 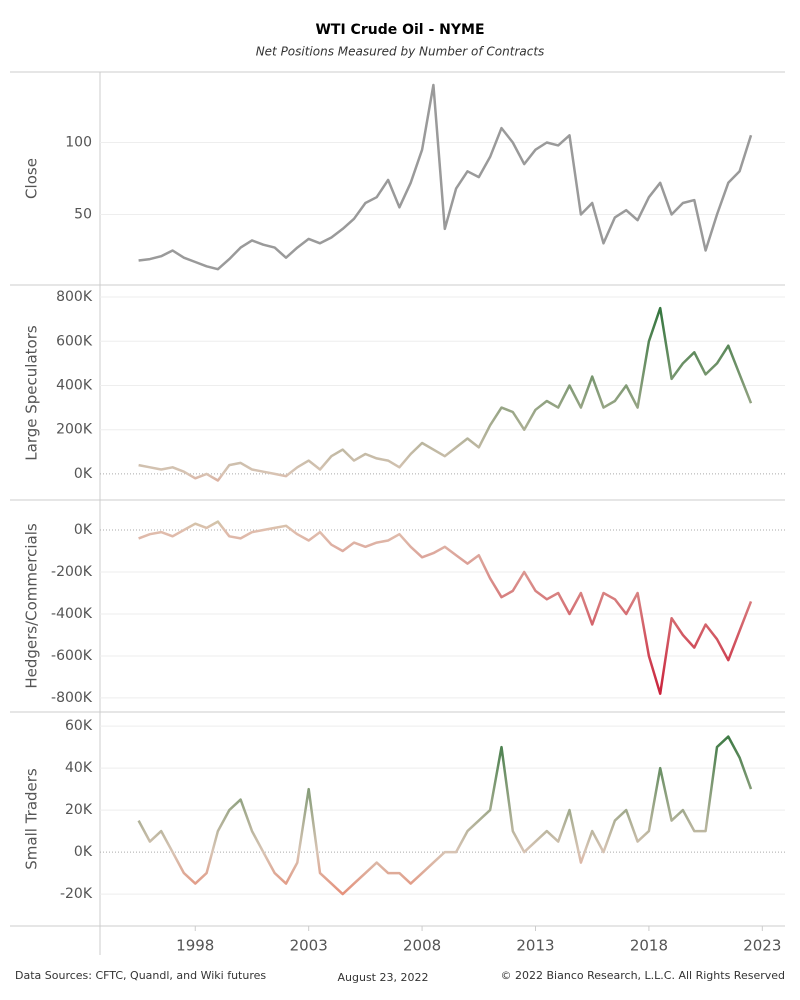 I want to click on y-tick-label: -200K, so click(x=72, y=572).